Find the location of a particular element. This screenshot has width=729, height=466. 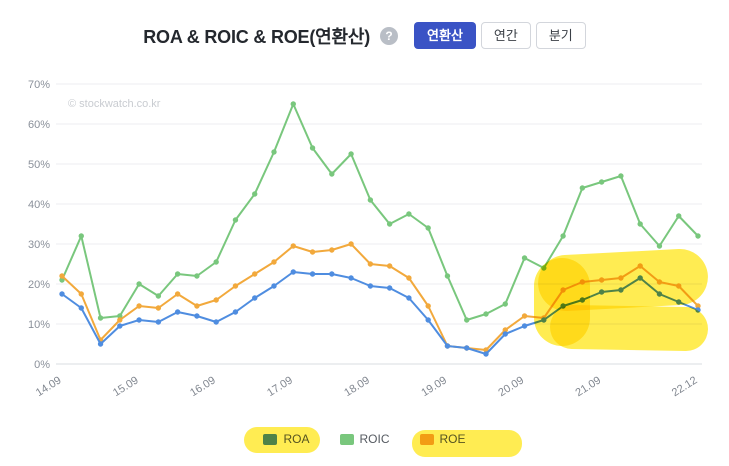

legend-item-roa: ROA is located at coordinates (286, 439).